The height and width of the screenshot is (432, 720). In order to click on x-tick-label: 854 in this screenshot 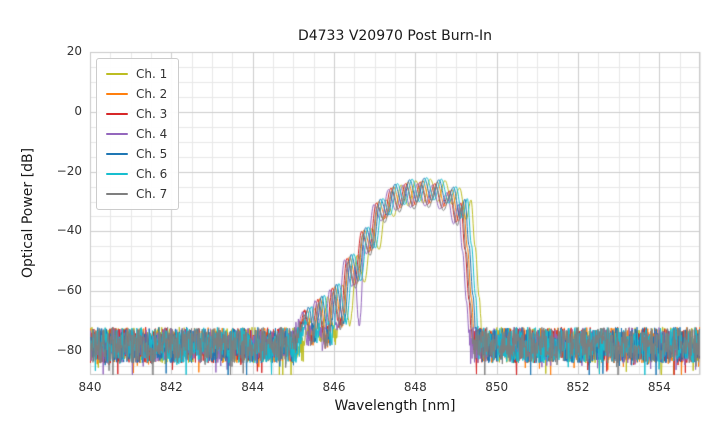, I will do `click(659, 387)`.